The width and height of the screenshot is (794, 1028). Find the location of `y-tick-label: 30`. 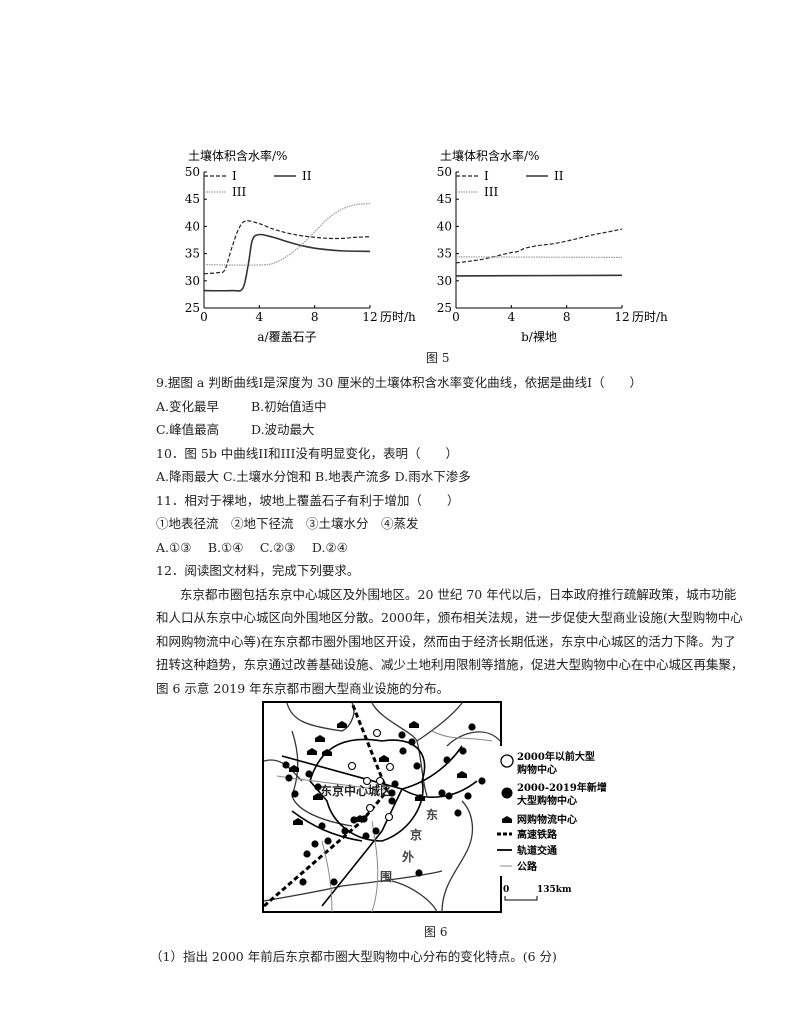

y-tick-label: 30 is located at coordinates (444, 281).